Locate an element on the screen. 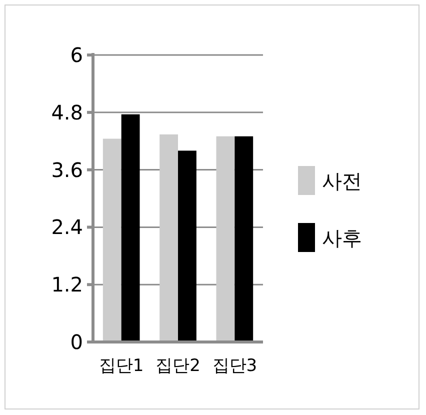 The width and height of the screenshot is (426, 415). y-tick-label: 1.2 is located at coordinates (67, 284).